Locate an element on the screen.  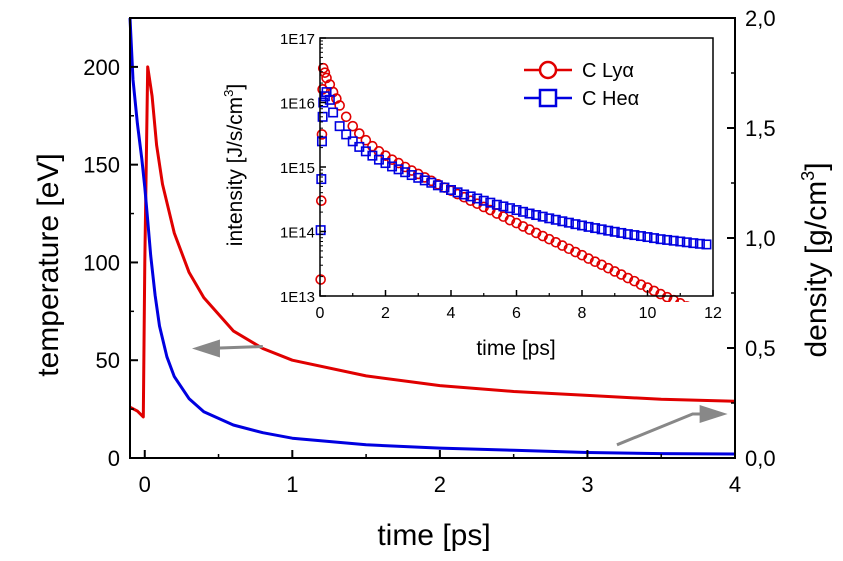
inset-y-tick-label: 1E14 is located at coordinates (297, 233).